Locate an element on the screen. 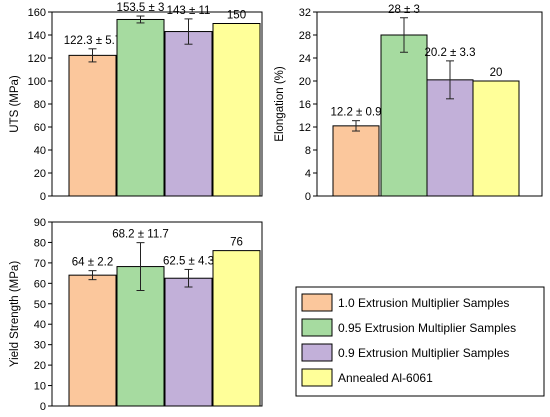 The height and width of the screenshot is (417, 550). legend-label: 1.0 Extrusion Multiplier Samples is located at coordinates (423, 303).